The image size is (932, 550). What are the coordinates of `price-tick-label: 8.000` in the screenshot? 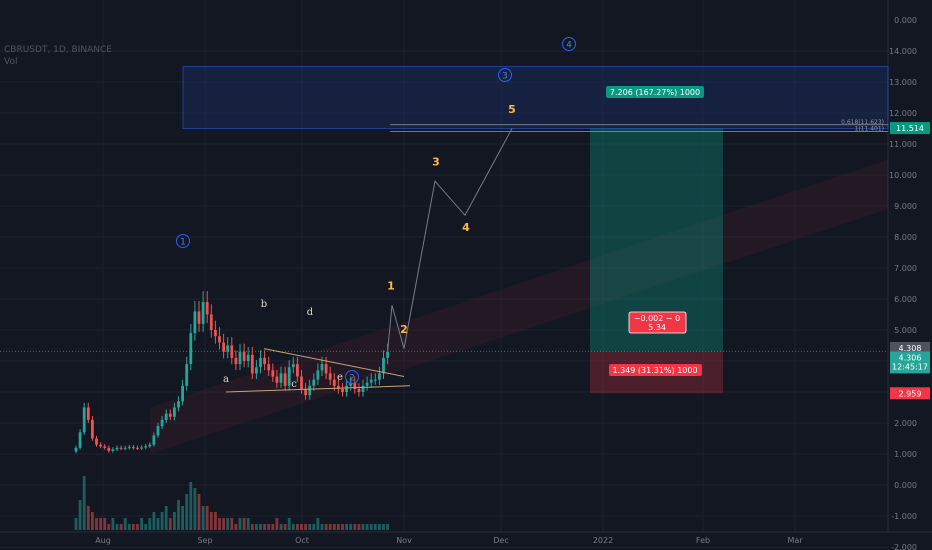 It's located at (905, 237).